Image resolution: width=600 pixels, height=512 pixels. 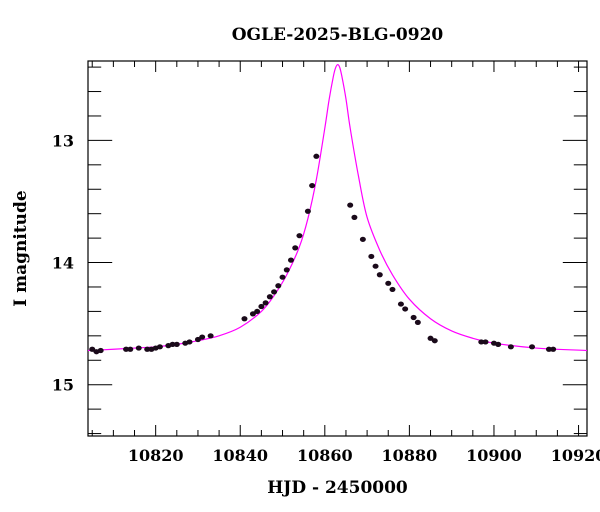 I want to click on x-tick-label: 10860, so click(x=325, y=455).